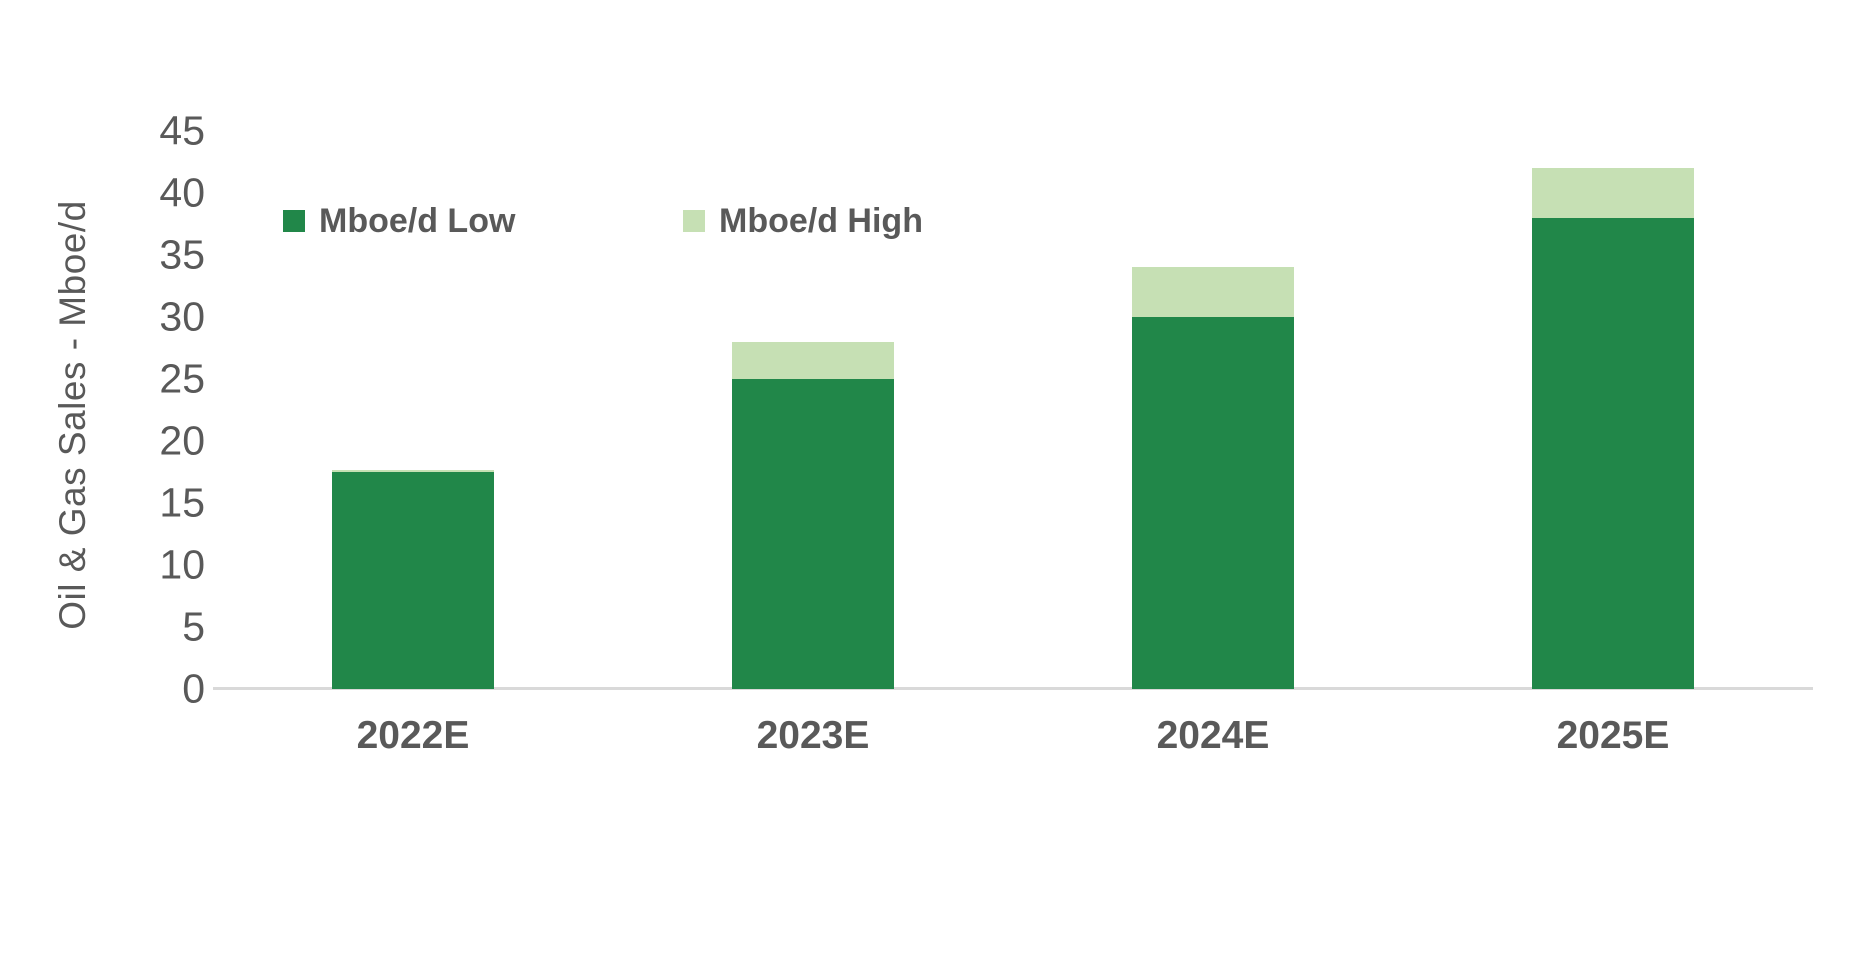 The width and height of the screenshot is (1864, 976). I want to click on y-tick-label-10: 10, so click(182, 564).